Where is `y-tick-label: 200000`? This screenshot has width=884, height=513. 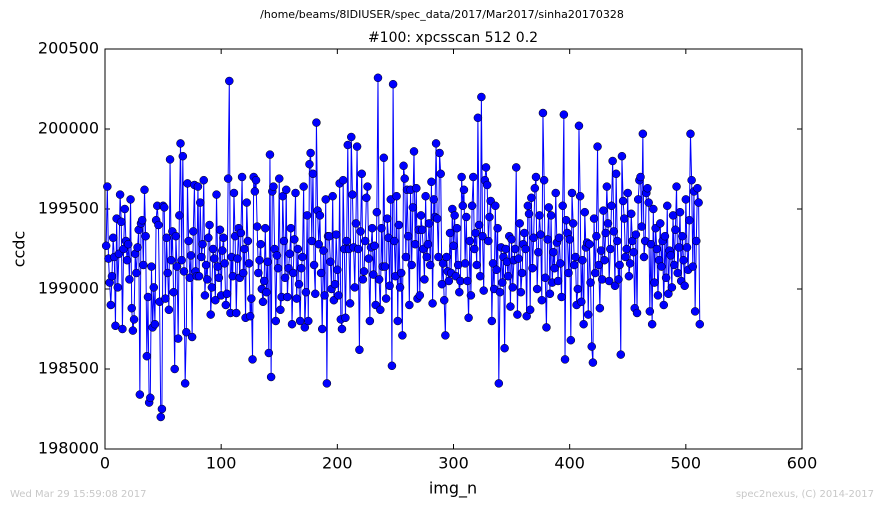 y-tick-label: 200000 is located at coordinates (68, 128).